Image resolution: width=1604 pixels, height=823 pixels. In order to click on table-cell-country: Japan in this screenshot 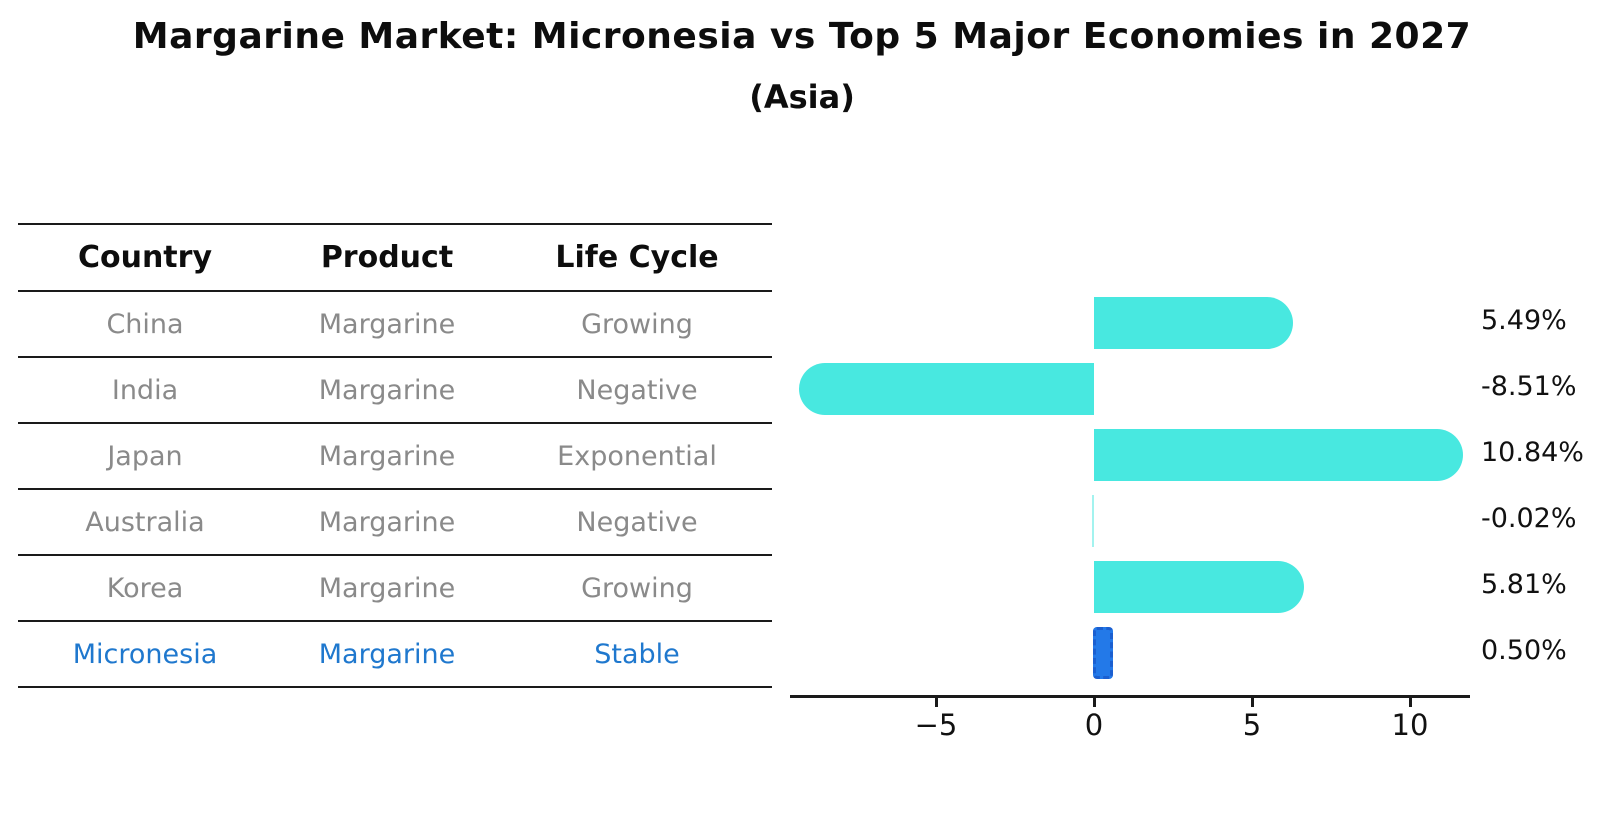, I will do `click(145, 456)`.